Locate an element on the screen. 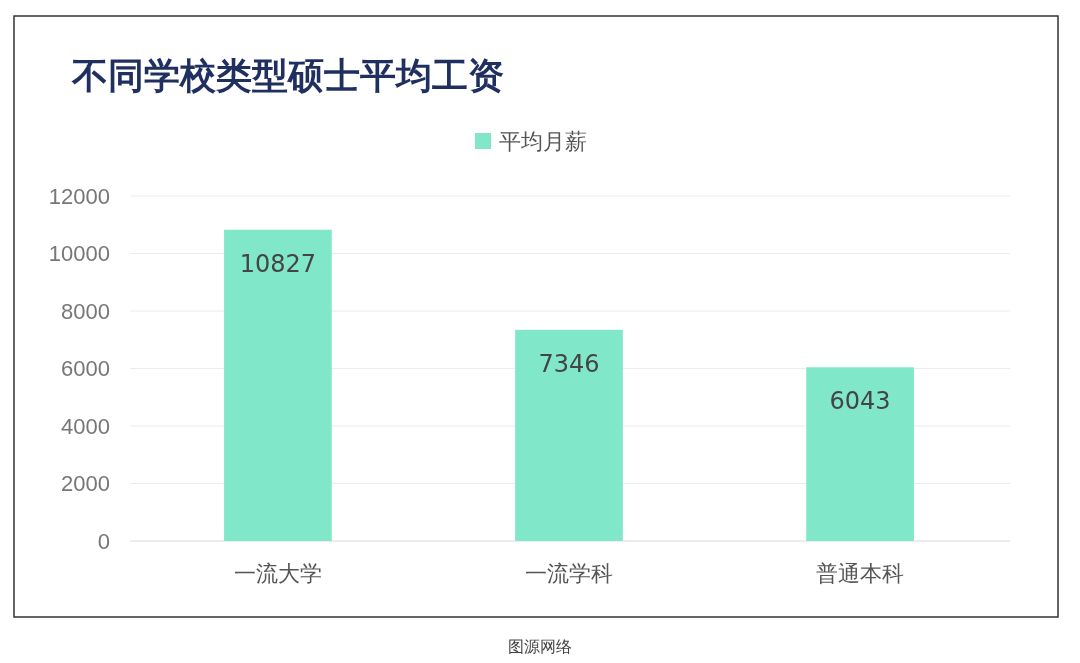 The width and height of the screenshot is (1080, 663). x-tick-label: 普通本科 is located at coordinates (860, 573).